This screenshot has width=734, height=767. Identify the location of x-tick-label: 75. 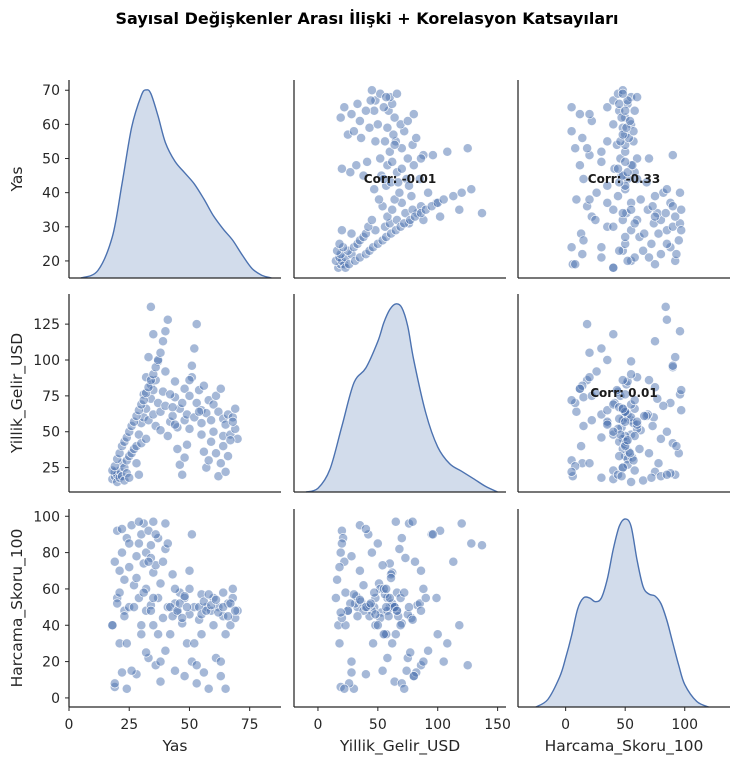
(250, 725).